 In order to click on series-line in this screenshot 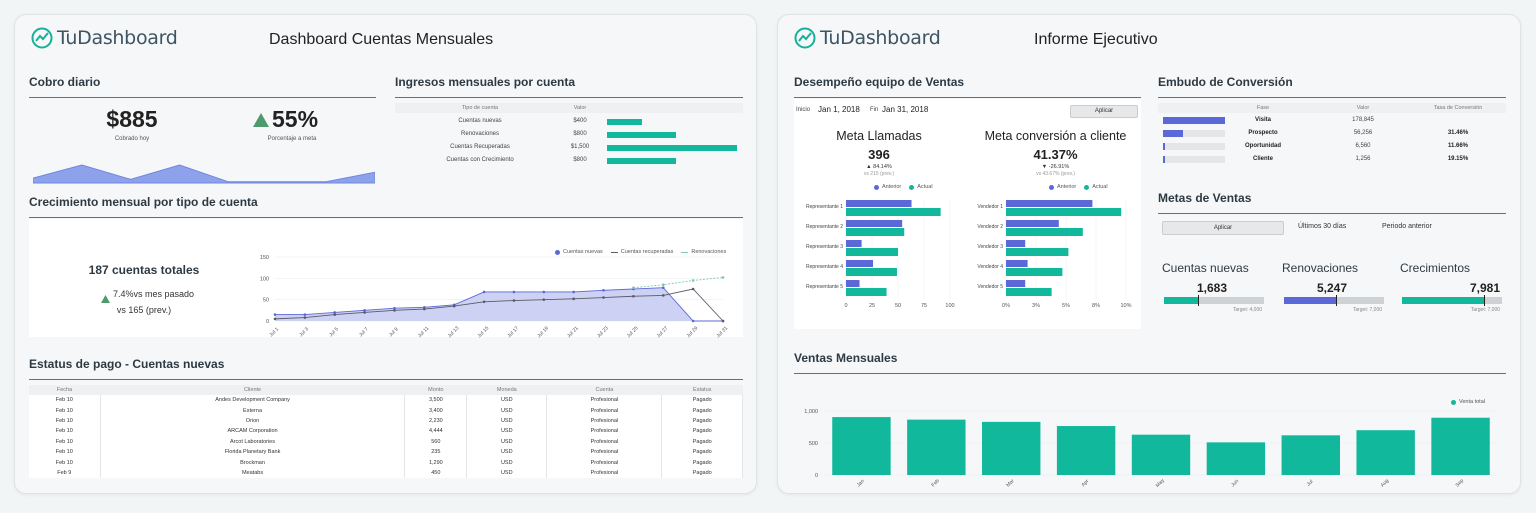, I will do `click(499, 304)`.